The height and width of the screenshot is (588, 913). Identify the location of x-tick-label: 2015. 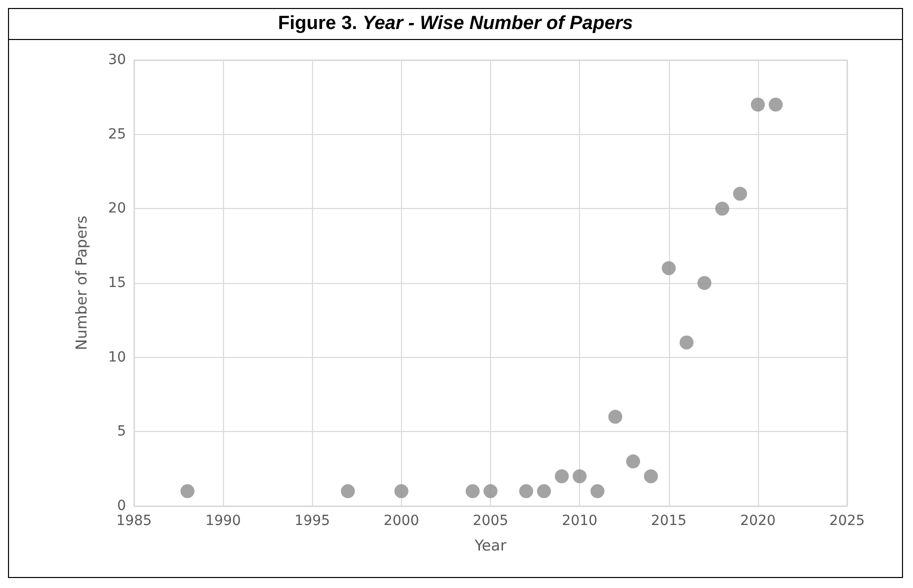
(668, 521).